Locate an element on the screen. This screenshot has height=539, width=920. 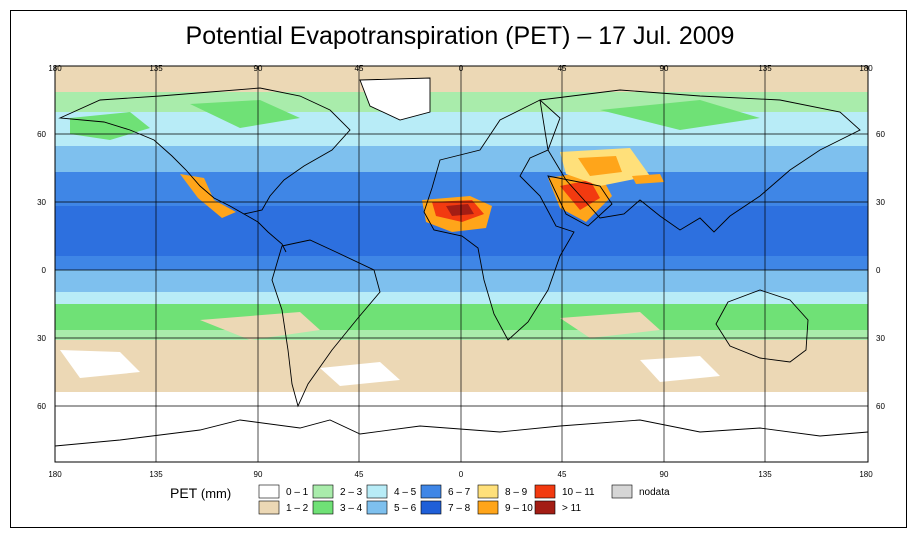
legend-label: 3 – 4 is located at coordinates (351, 508).